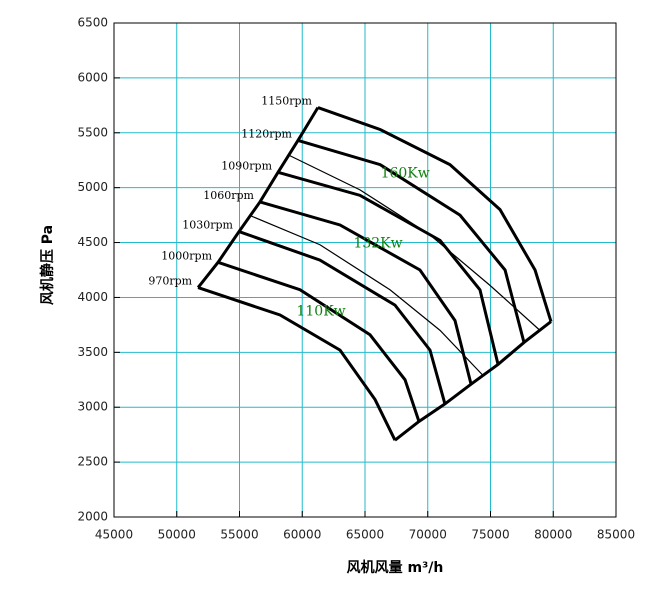 This screenshot has height=611, width=671. I want to click on right-boundary, so click(473, 381).